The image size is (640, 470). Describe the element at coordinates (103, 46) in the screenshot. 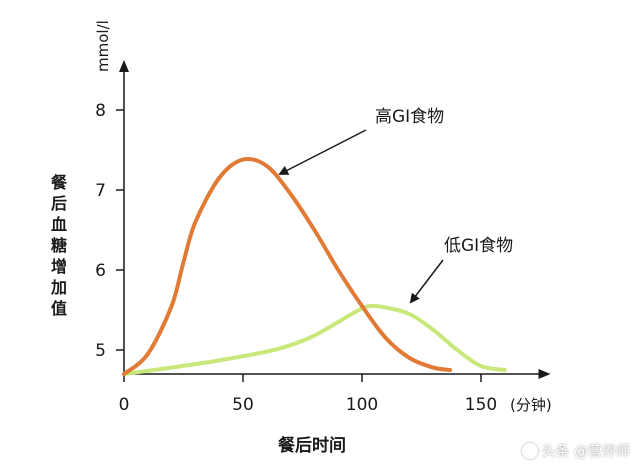

I see `y-unit-label: mmol/l` at that location.